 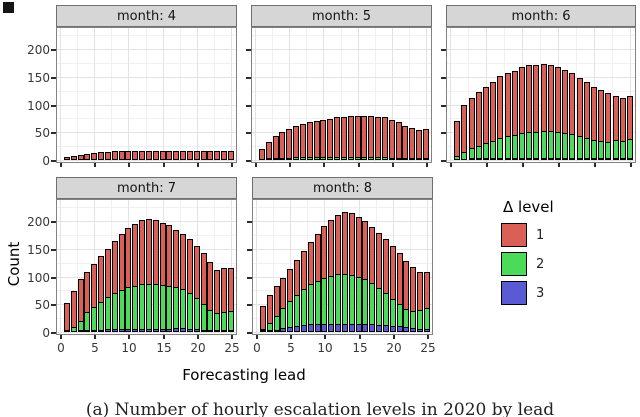 What do you see at coordinates (46, 333) in the screenshot?
I see `y-axis-tick-label: 0` at bounding box center [46, 333].